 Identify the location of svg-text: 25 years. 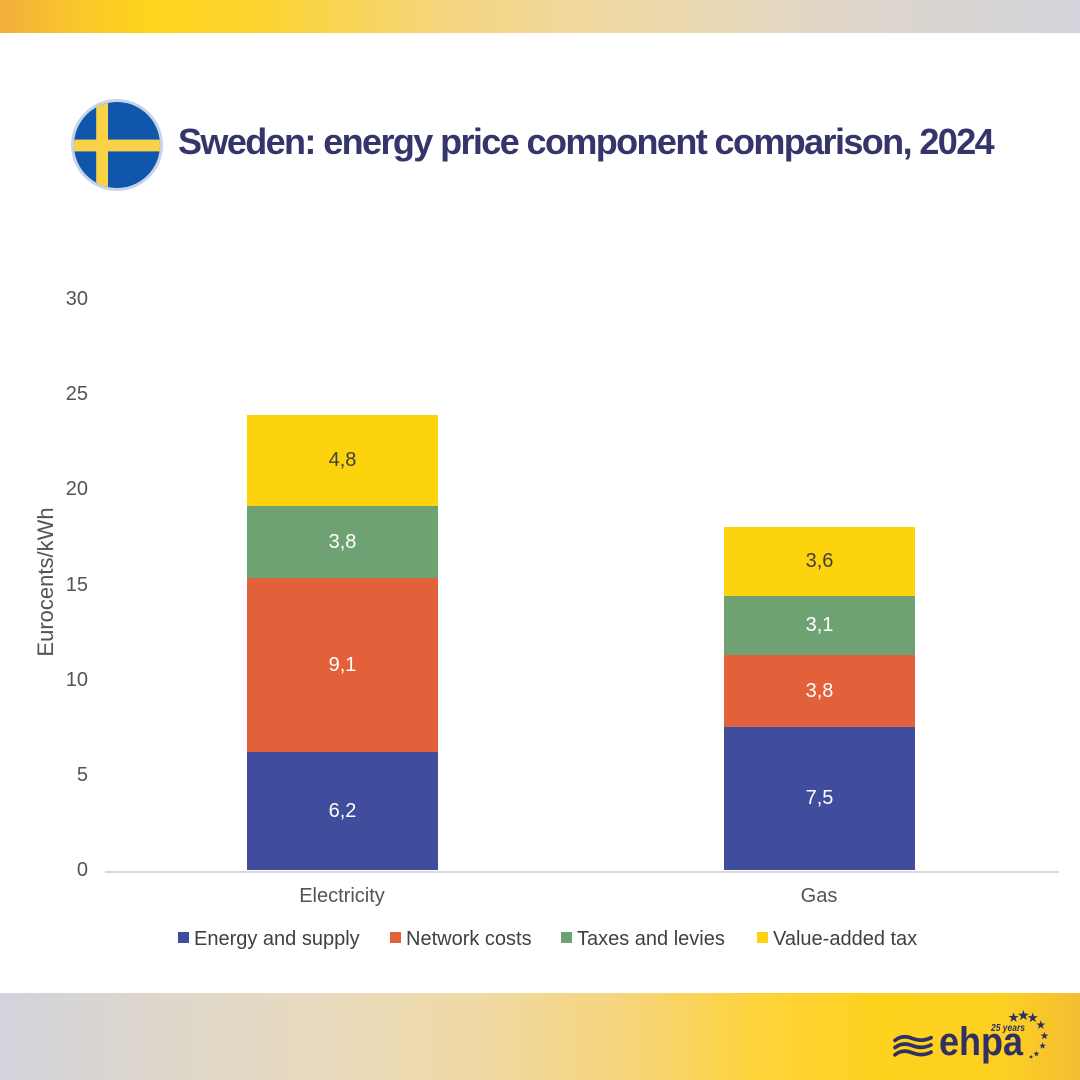
(1007, 1028).